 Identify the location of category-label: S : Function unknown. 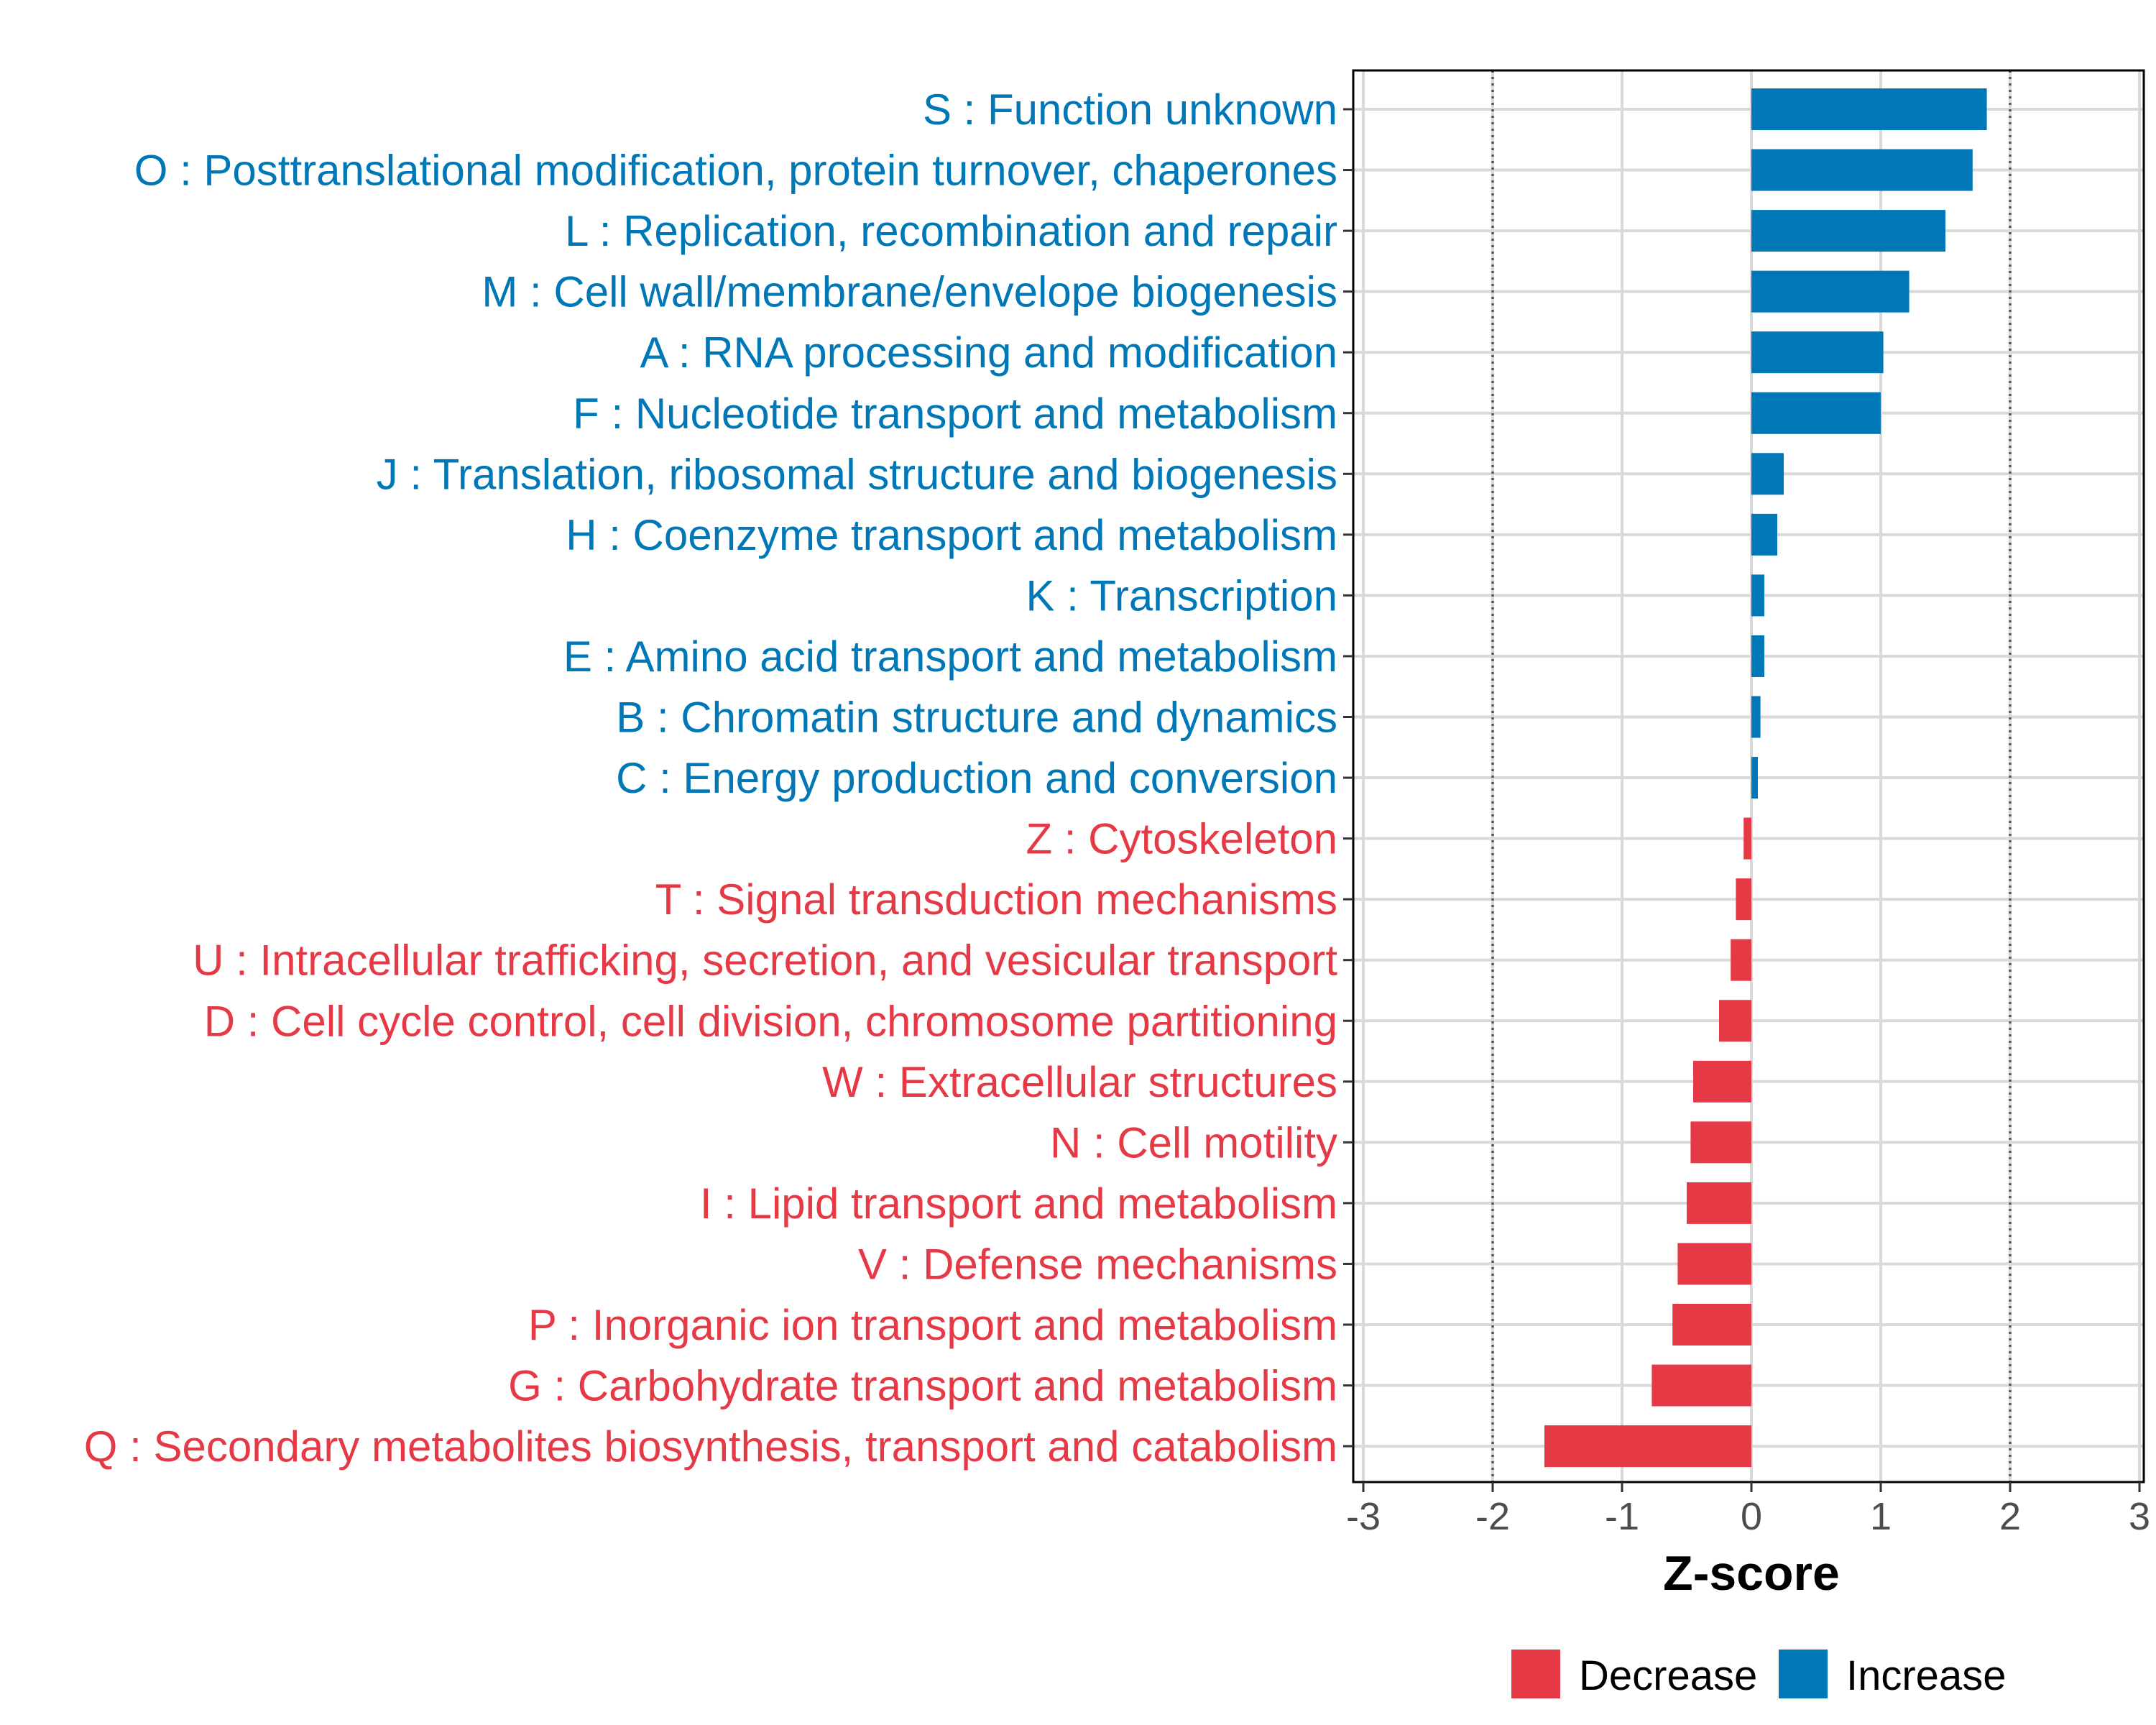
(1130, 110).